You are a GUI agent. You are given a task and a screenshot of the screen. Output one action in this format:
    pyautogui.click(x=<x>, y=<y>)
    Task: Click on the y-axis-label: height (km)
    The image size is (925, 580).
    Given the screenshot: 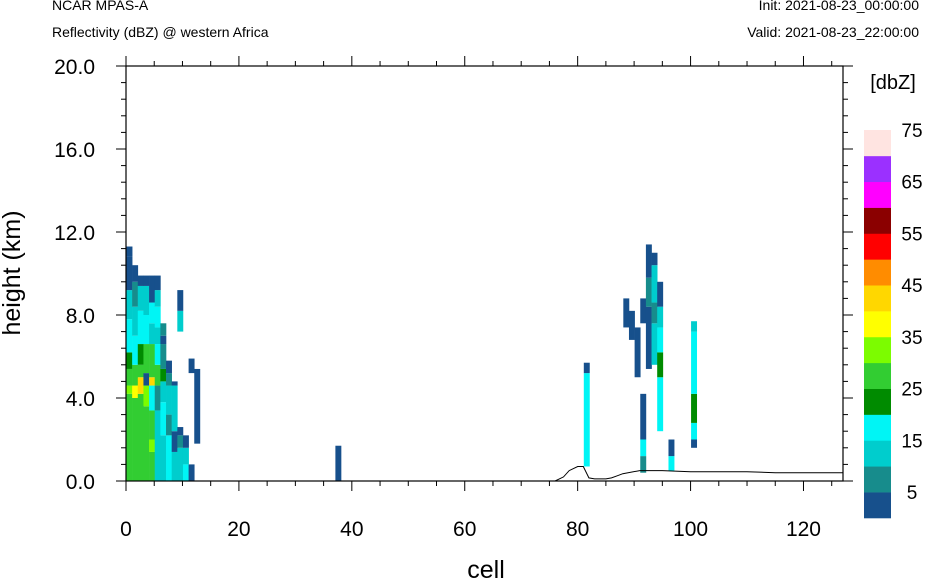 What is the action you would take?
    pyautogui.click(x=13, y=272)
    